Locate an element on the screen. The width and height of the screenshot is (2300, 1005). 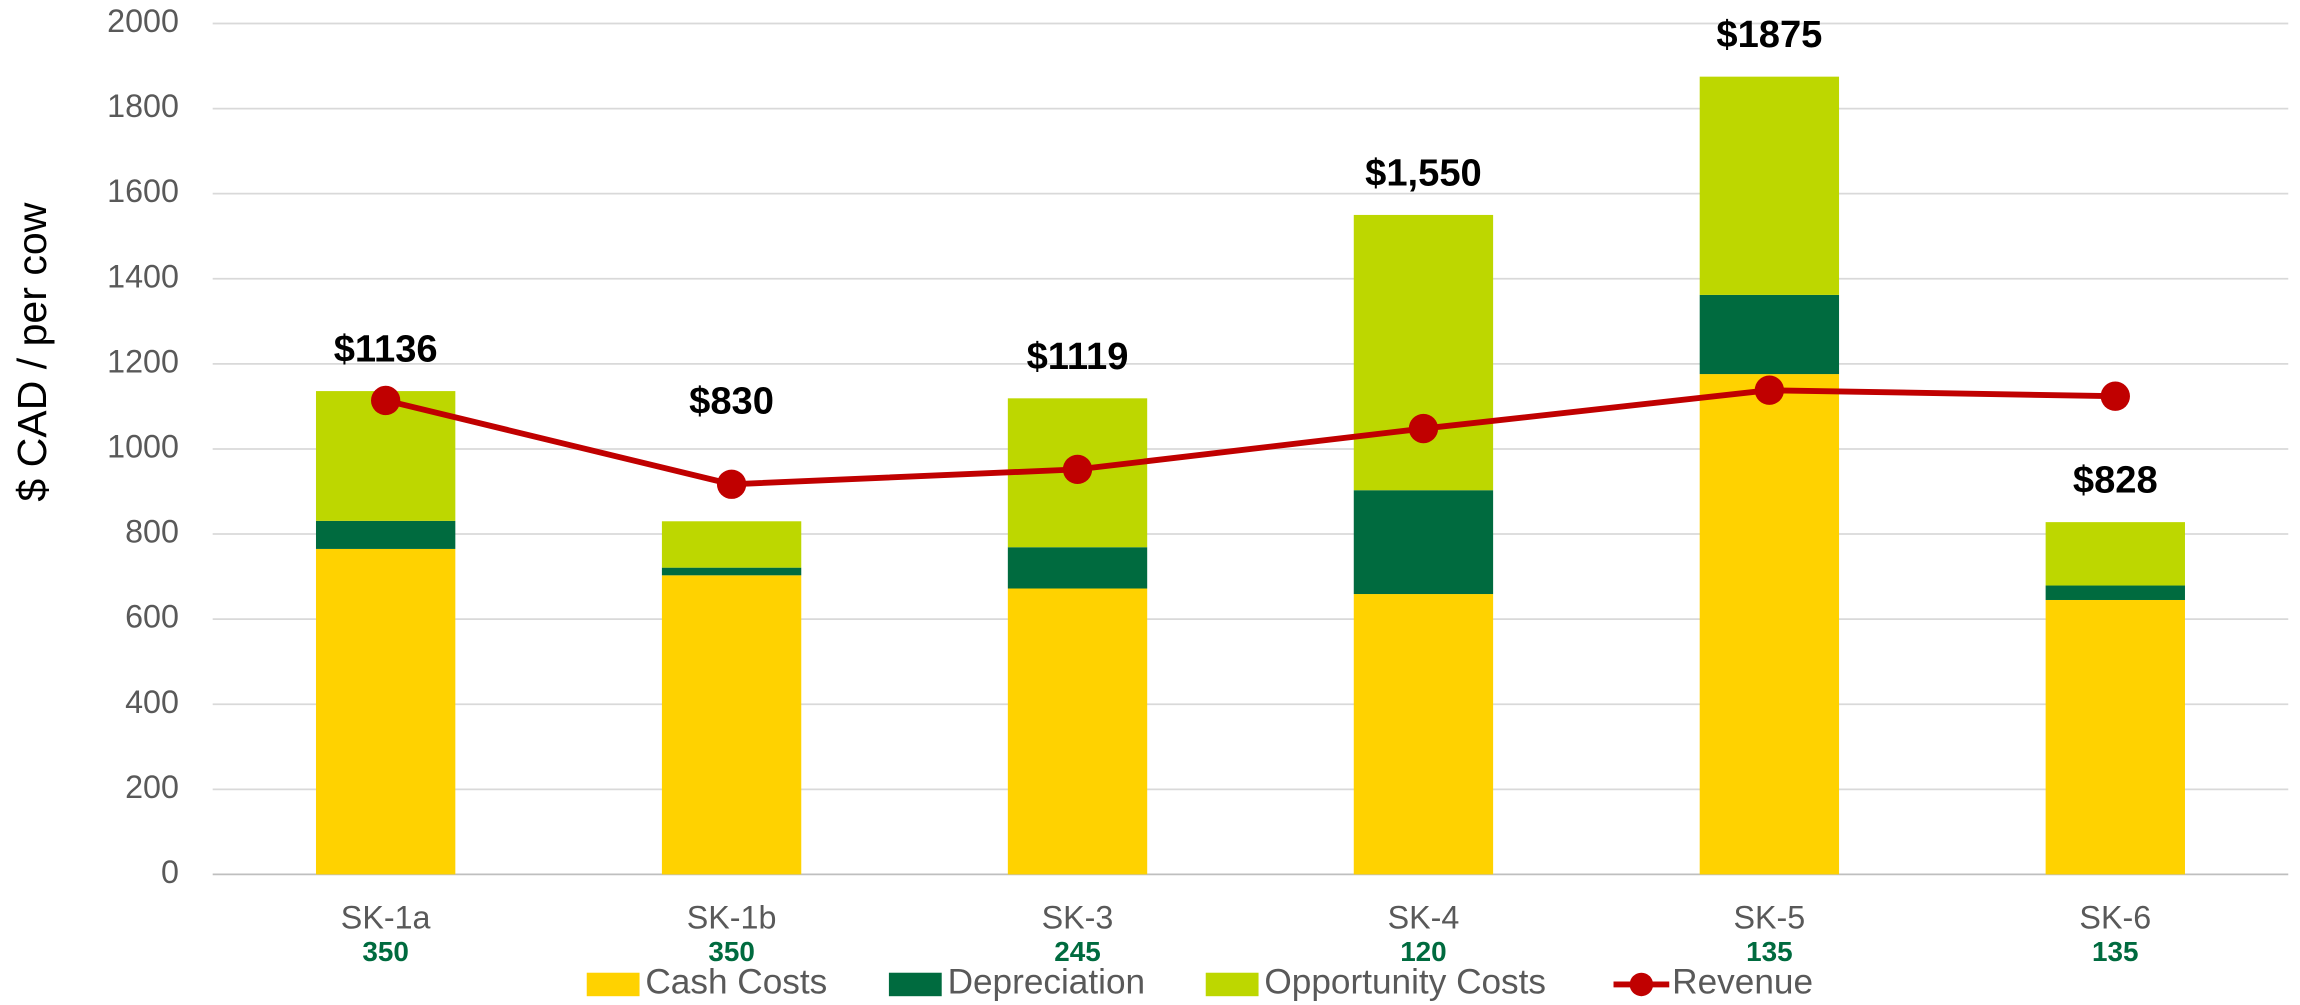
y-tick-label: 1200 is located at coordinates (143, 361).